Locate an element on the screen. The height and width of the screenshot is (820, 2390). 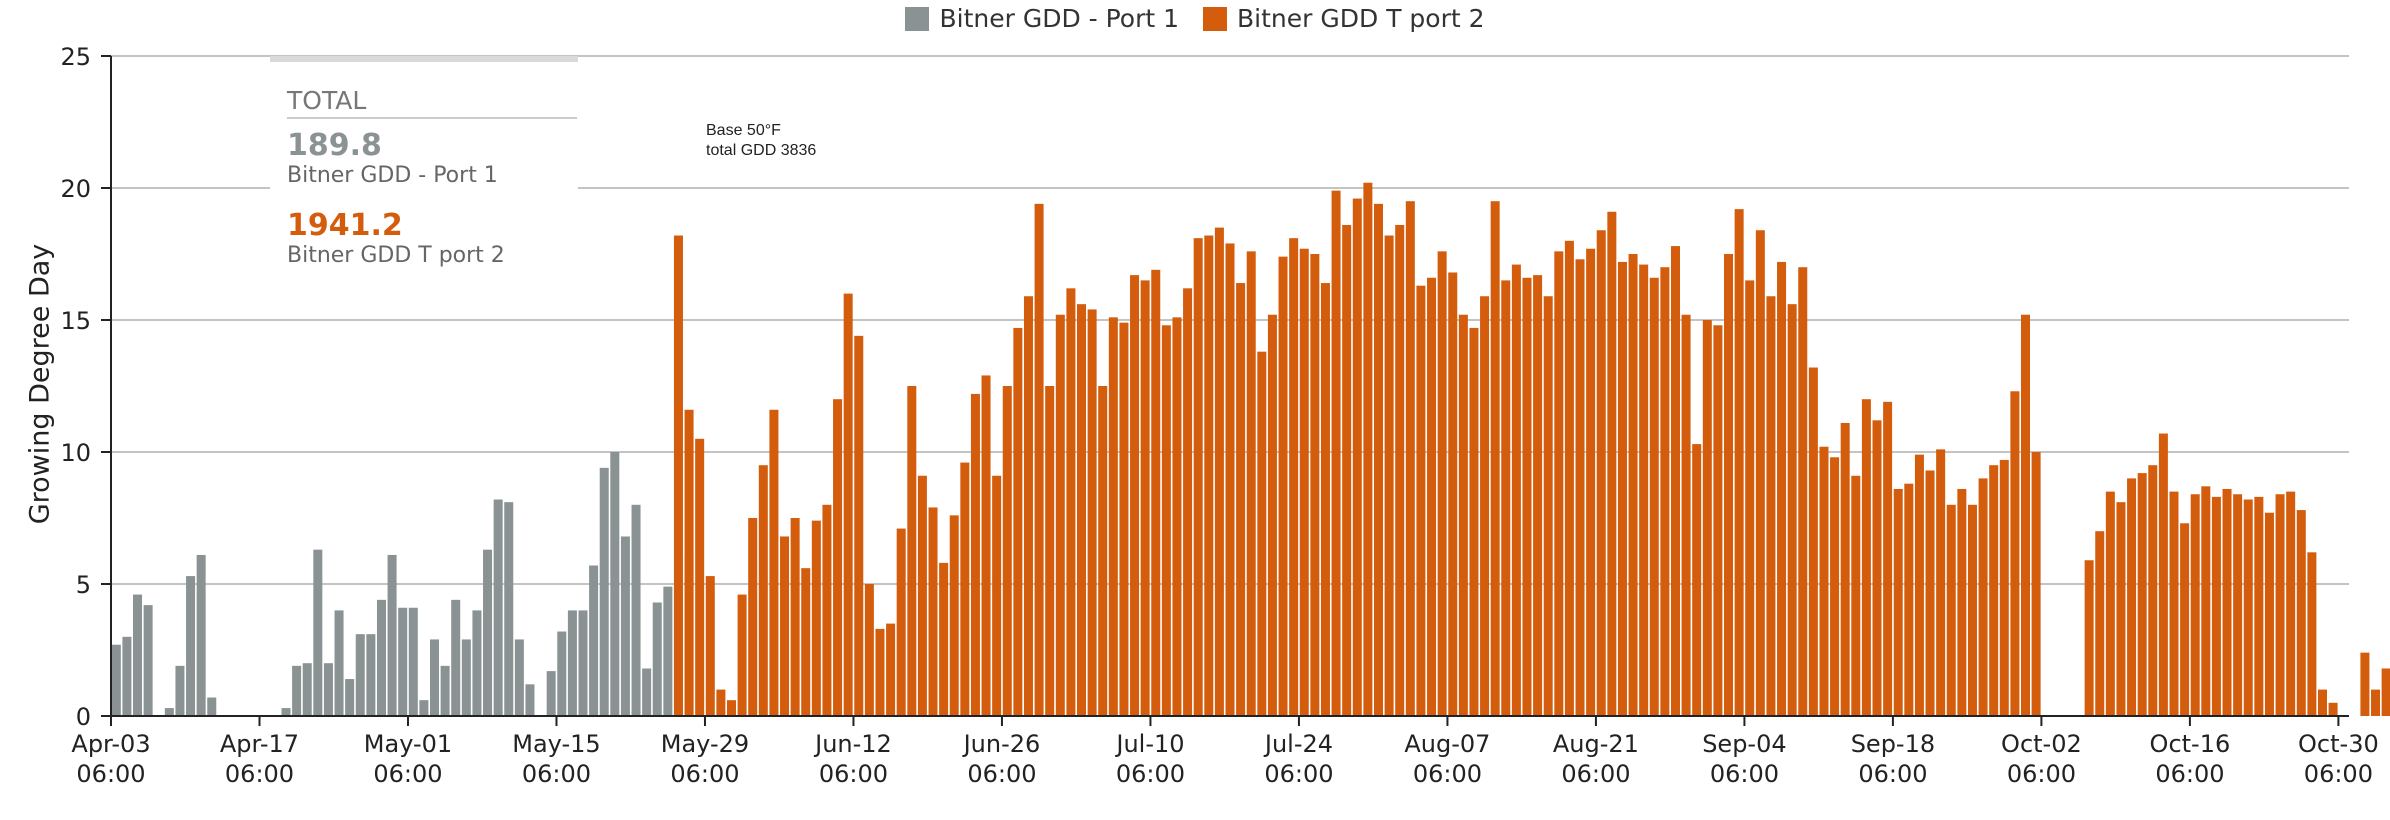
total-label-port-2: Bitner GDD T port 2 is located at coordinates (396, 255).